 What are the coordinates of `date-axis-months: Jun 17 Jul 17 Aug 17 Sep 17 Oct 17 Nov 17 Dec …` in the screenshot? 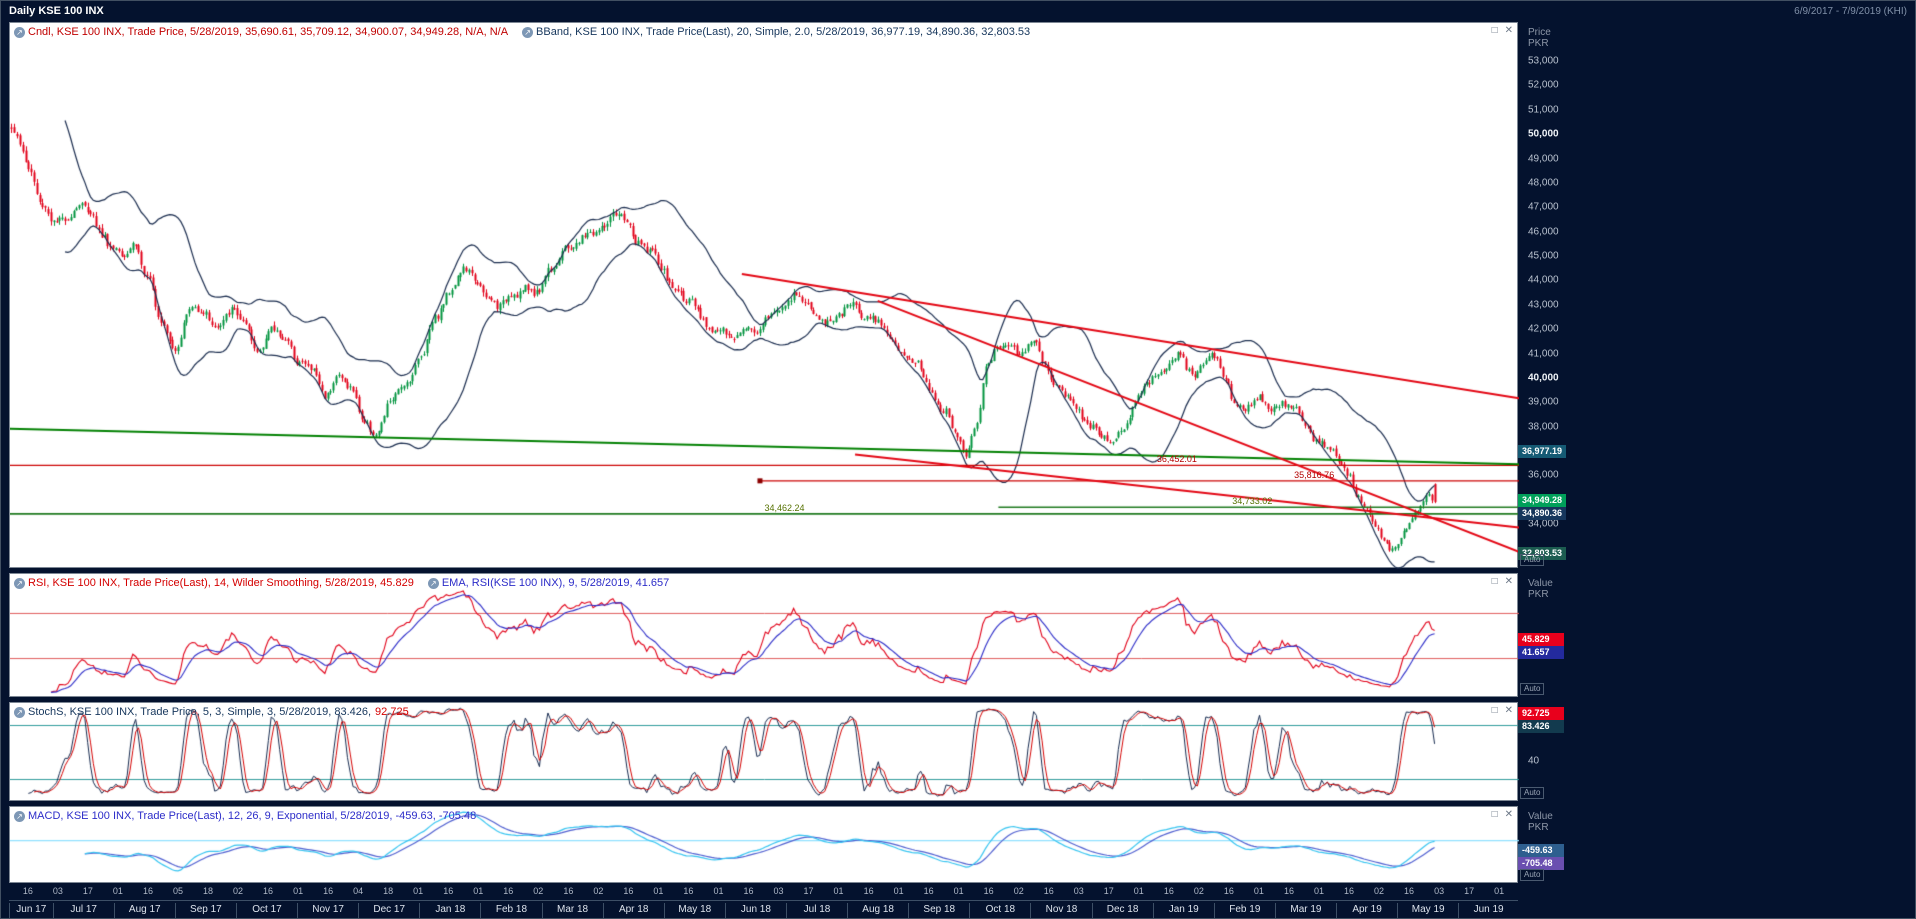 It's located at (763, 909).